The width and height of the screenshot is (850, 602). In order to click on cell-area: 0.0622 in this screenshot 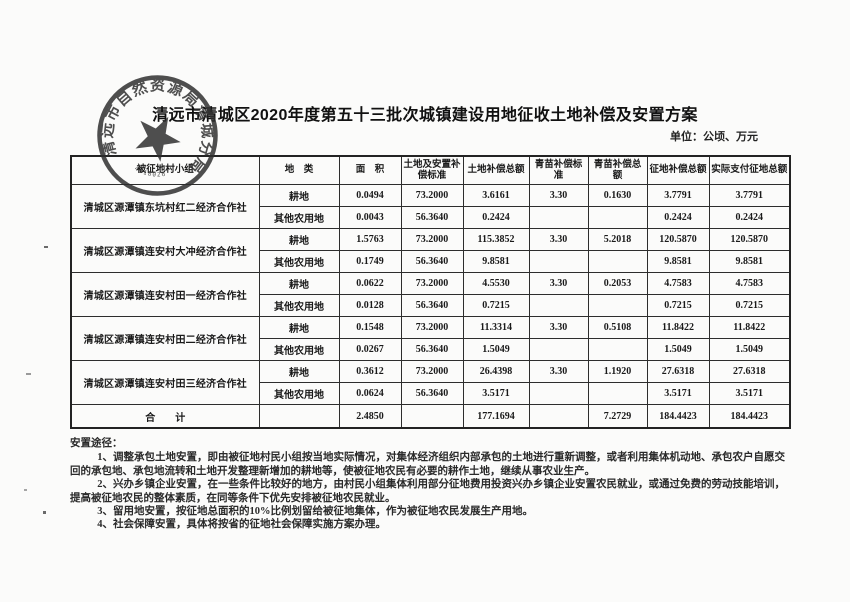, I will do `click(370, 283)`.